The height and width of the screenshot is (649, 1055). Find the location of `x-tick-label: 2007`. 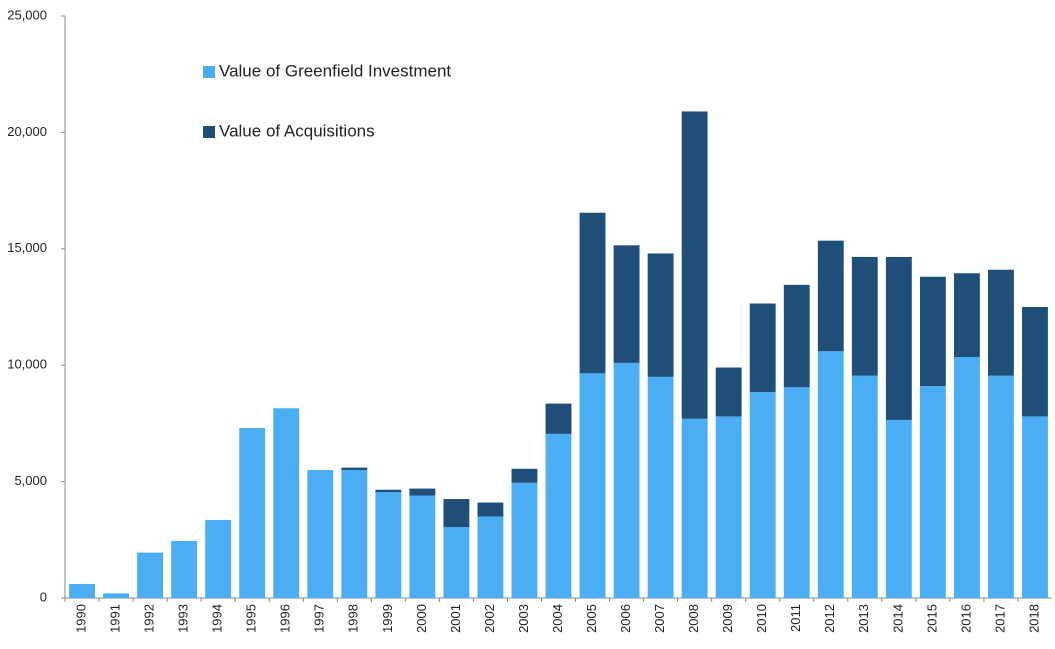

x-tick-label: 2007 is located at coordinates (659, 618).